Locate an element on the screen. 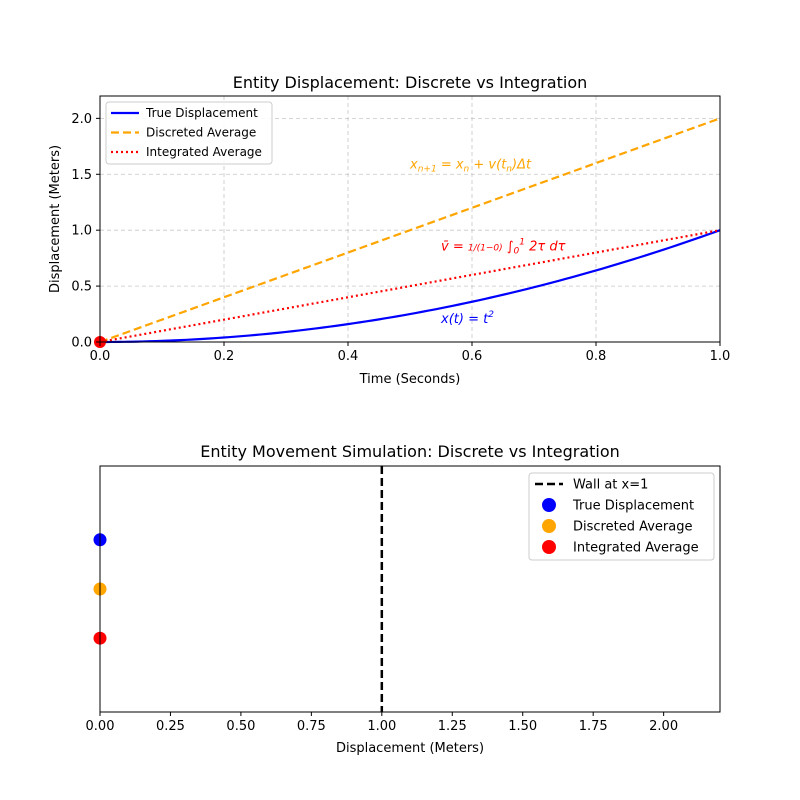 The height and width of the screenshot is (800, 800). bottom-x-tick-label: 1.50 is located at coordinates (522, 726).